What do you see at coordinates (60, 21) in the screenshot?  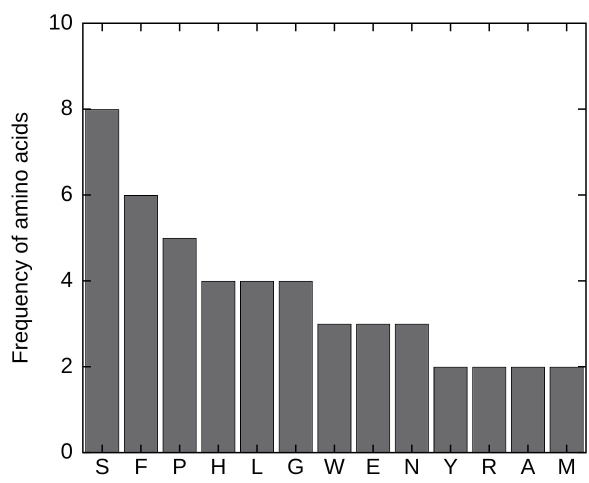 I see `y-tick-label: 10` at bounding box center [60, 21].